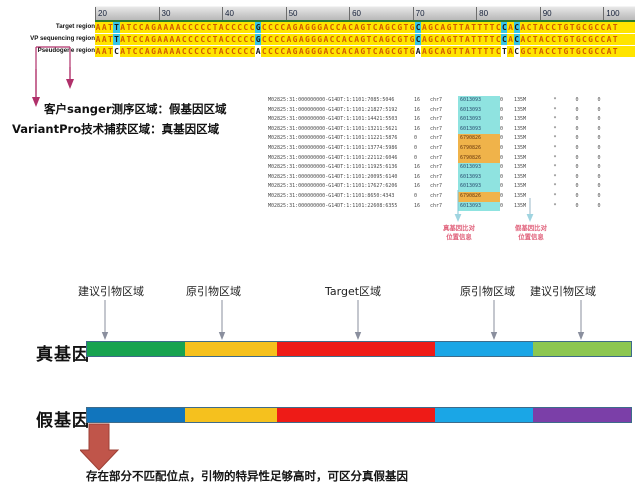 The height and width of the screenshot is (495, 635). What do you see at coordinates (459, 236) in the screenshot?
I see `sam-anno-true-line2: 位置信息` at bounding box center [459, 236].